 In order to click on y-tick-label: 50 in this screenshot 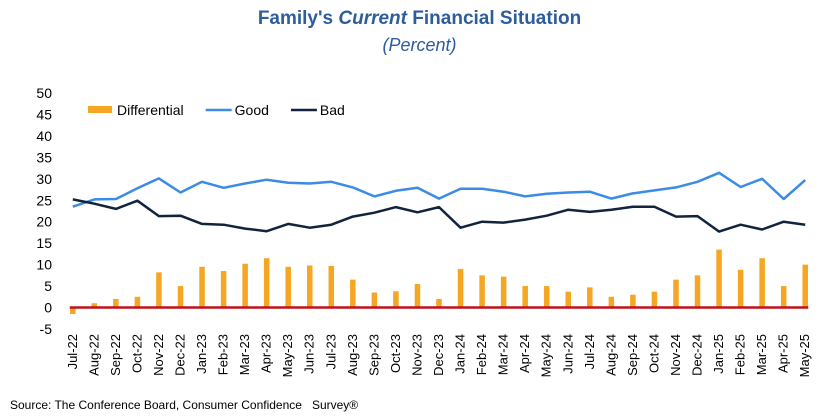, I will do `click(44, 93)`.